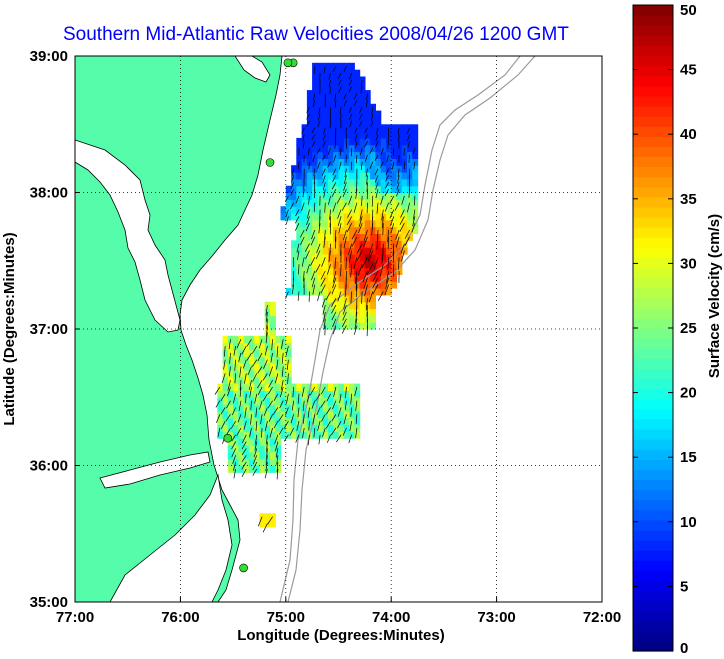  Describe the element at coordinates (171, 537) in the screenshot. I see `pamlico-sound` at that location.